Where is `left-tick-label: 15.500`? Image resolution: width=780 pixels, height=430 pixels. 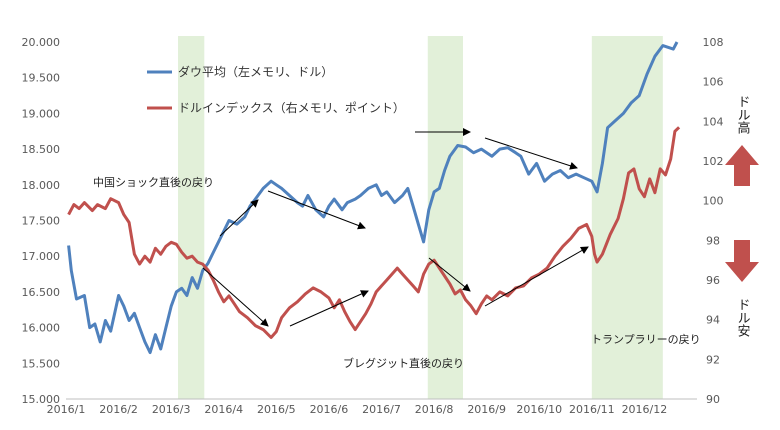
left-tick-label: 15.500 is located at coordinates (41, 363).